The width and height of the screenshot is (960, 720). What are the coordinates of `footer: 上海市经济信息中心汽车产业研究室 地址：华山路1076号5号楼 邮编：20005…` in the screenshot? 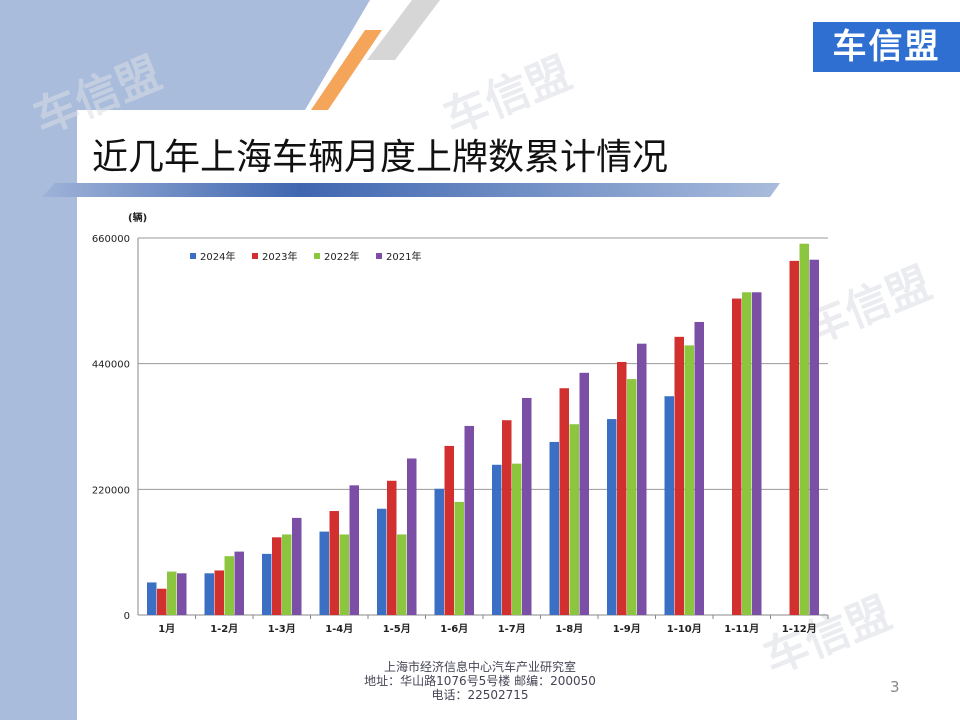 It's located at (480, 681).